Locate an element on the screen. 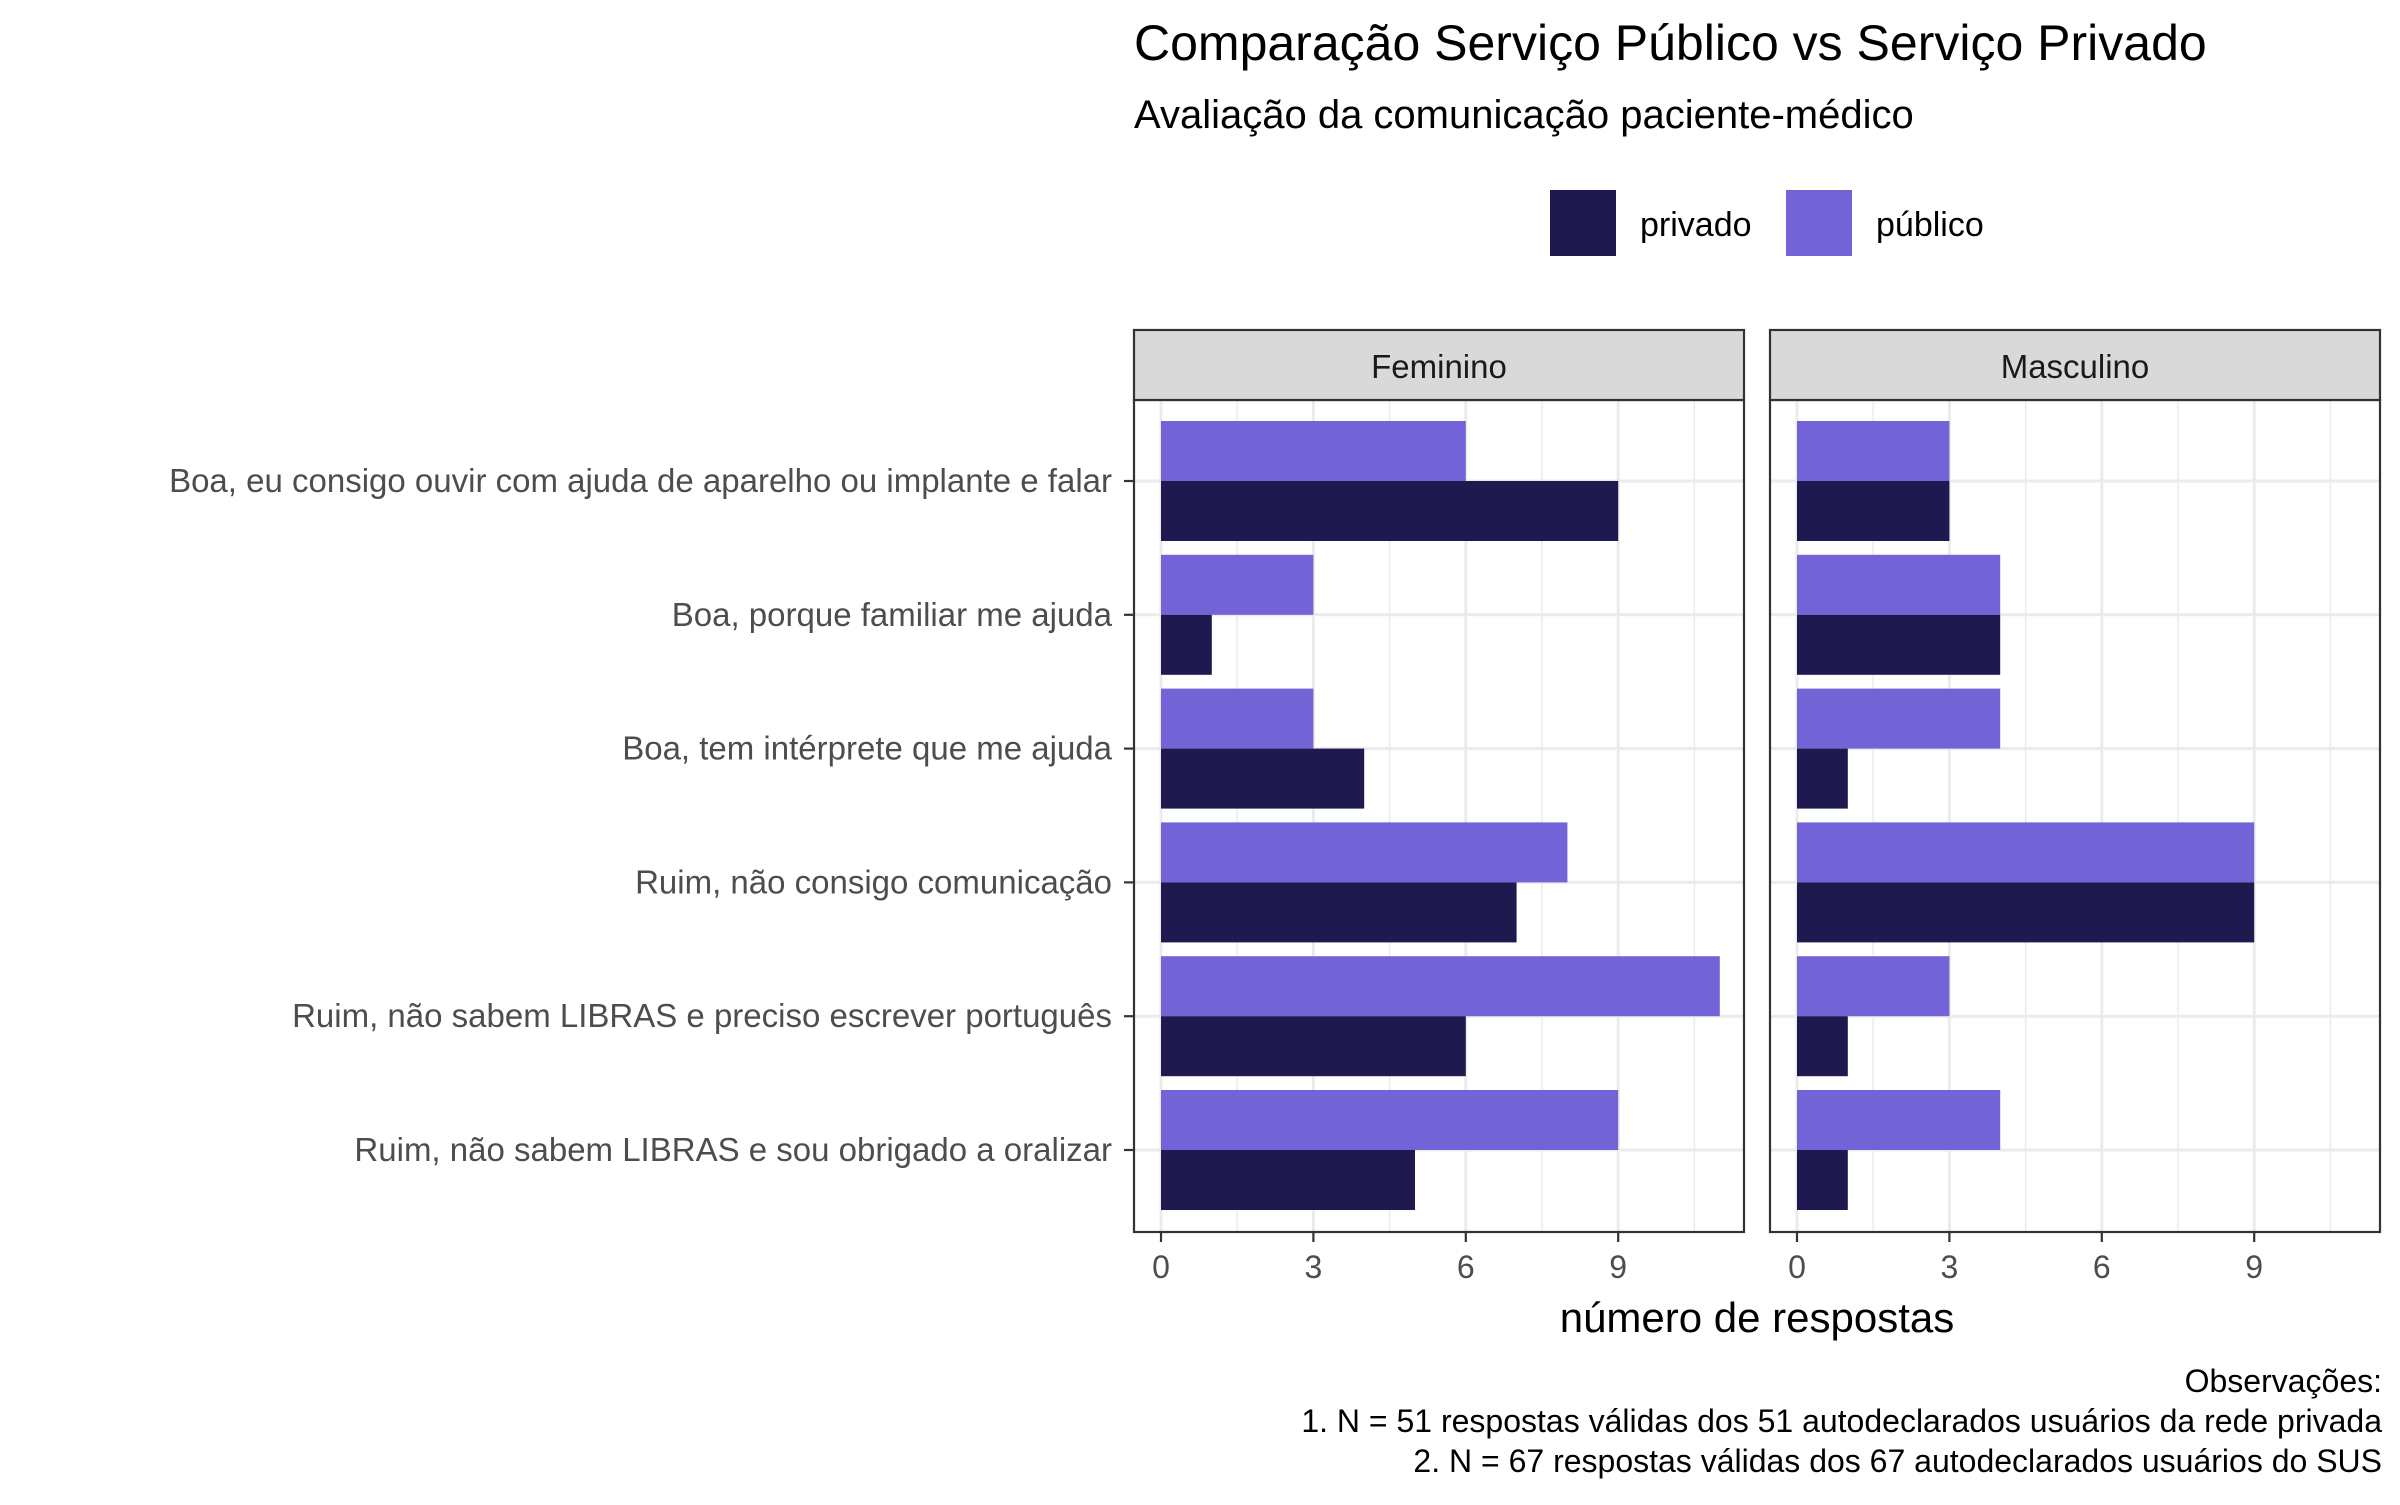 Image resolution: width=2400 pixels, height=1505 pixels. x-axis-title: número de respostas is located at coordinates (1757, 1317).